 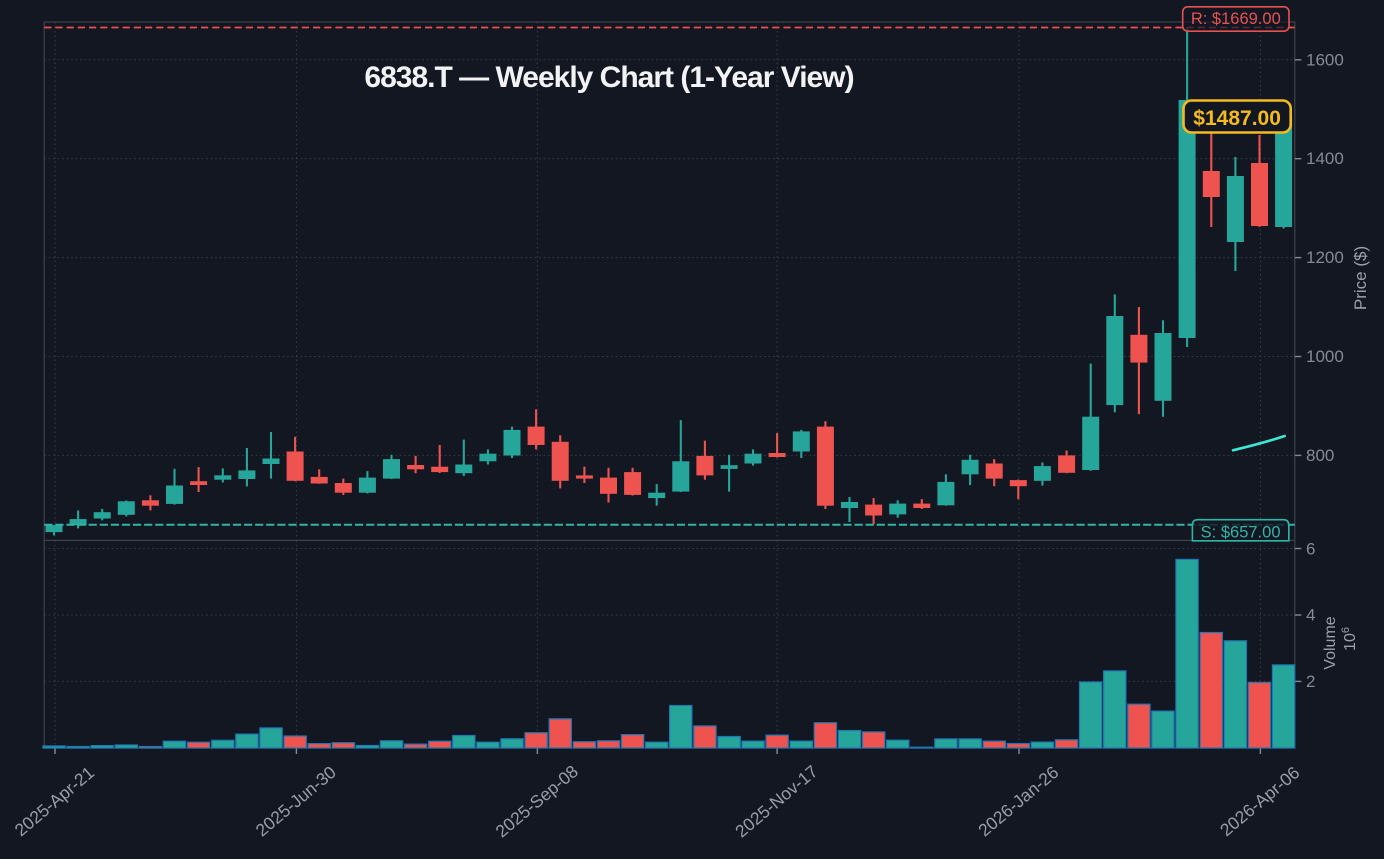 What do you see at coordinates (1310, 615) in the screenshot?
I see `svg-text: 4` at bounding box center [1310, 615].